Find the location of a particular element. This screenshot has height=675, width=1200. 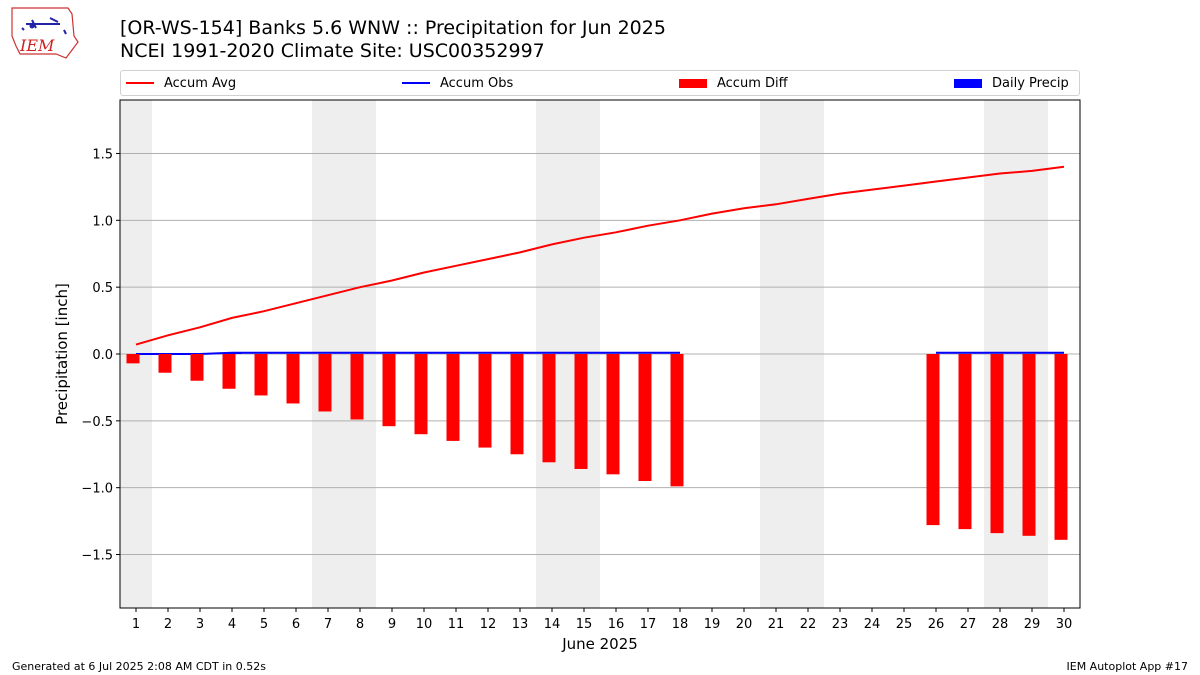

y-tick-label-3: 0.0 is located at coordinates (102, 355).